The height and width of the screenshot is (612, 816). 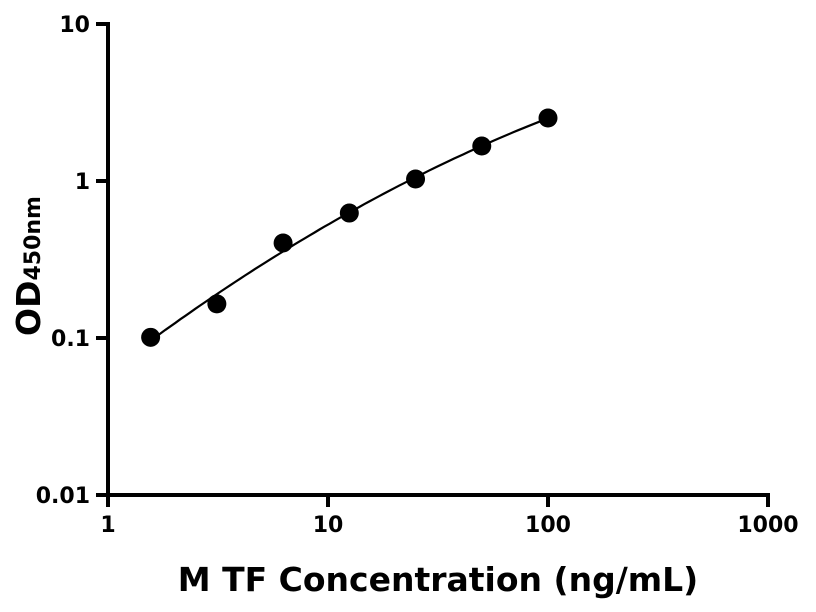 What do you see at coordinates (63, 496) in the screenshot?
I see `y-tick-label: 0.01` at bounding box center [63, 496].